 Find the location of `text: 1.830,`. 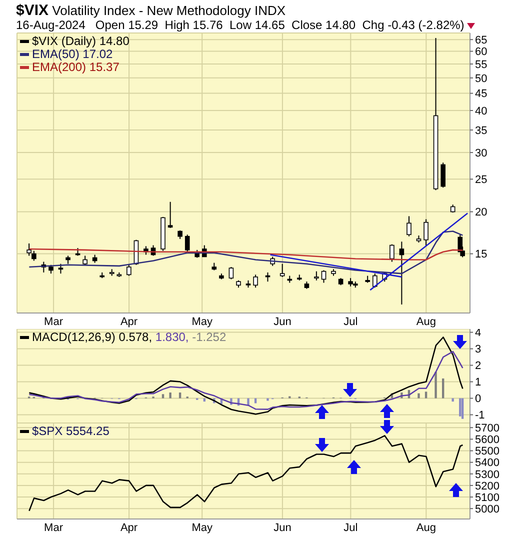

text: 1.830, is located at coordinates (171, 337).